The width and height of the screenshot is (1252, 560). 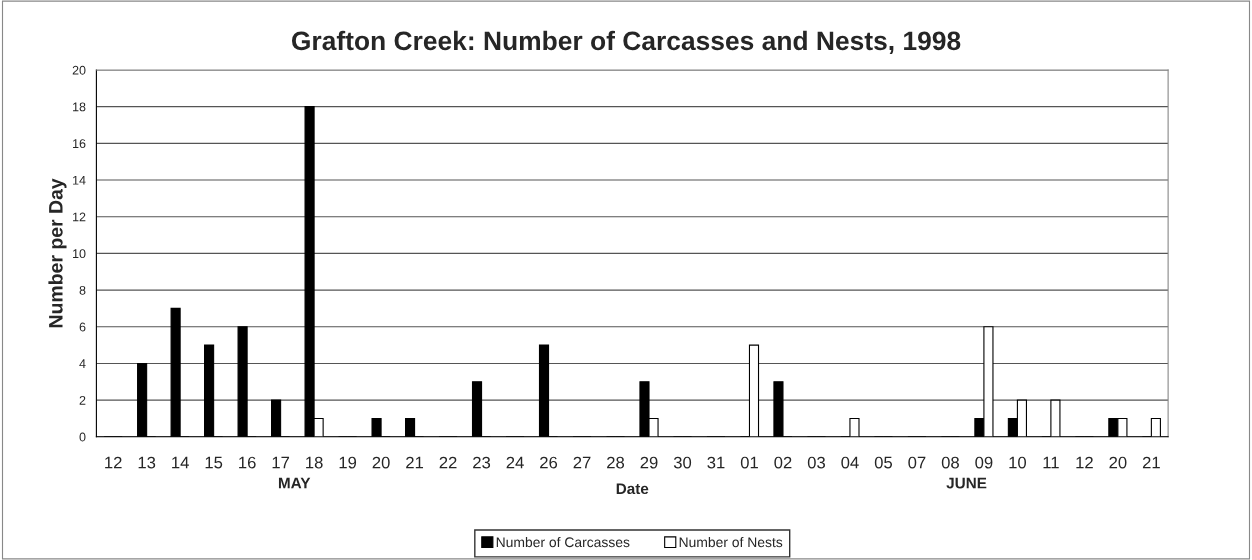 I want to click on text: MAY, so click(x=294, y=483).